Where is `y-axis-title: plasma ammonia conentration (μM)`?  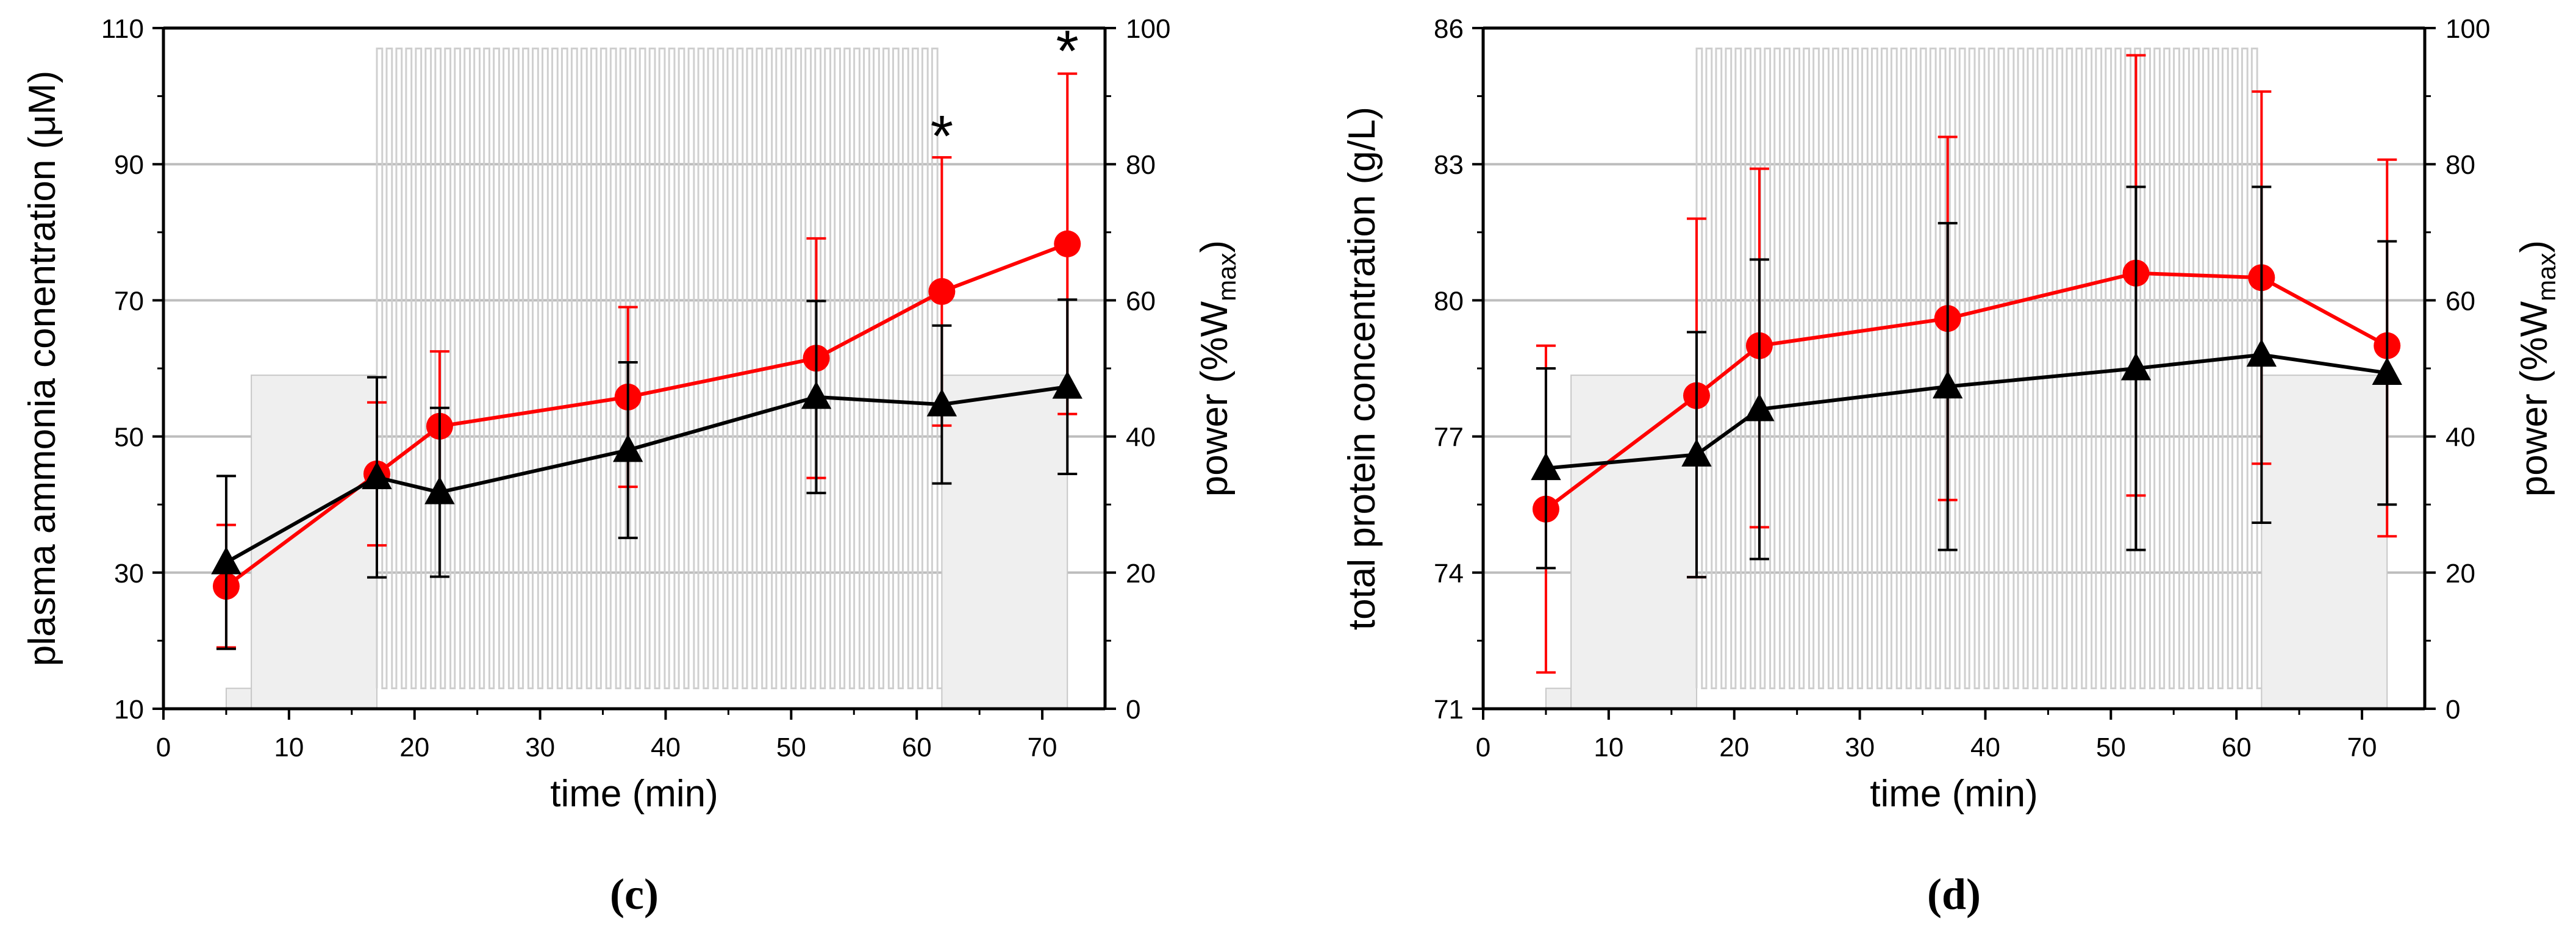 y-axis-title: plasma ammonia conentration (μM) is located at coordinates (42, 368).